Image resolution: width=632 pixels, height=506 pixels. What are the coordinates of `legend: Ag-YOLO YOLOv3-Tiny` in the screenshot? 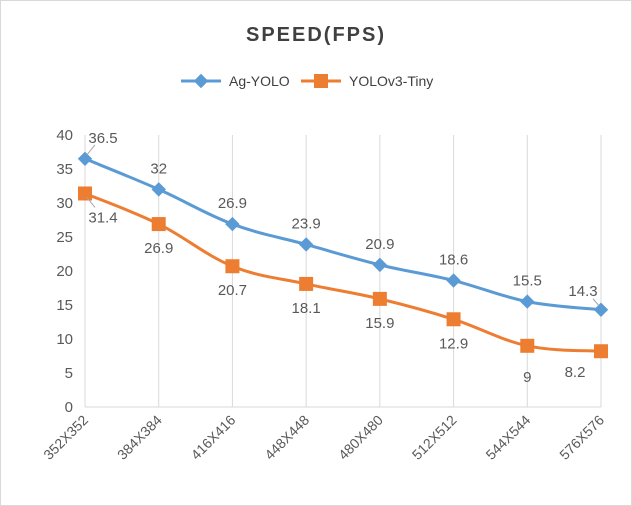 It's located at (307, 81).